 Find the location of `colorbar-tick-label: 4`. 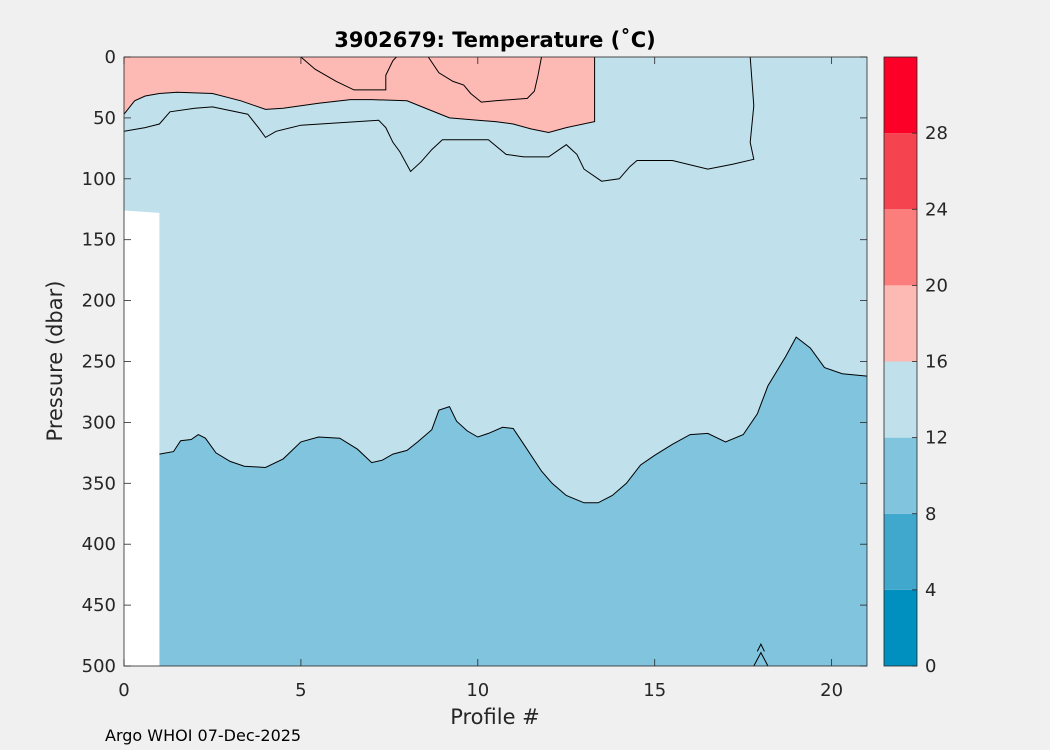

colorbar-tick-label: 4 is located at coordinates (930, 590).